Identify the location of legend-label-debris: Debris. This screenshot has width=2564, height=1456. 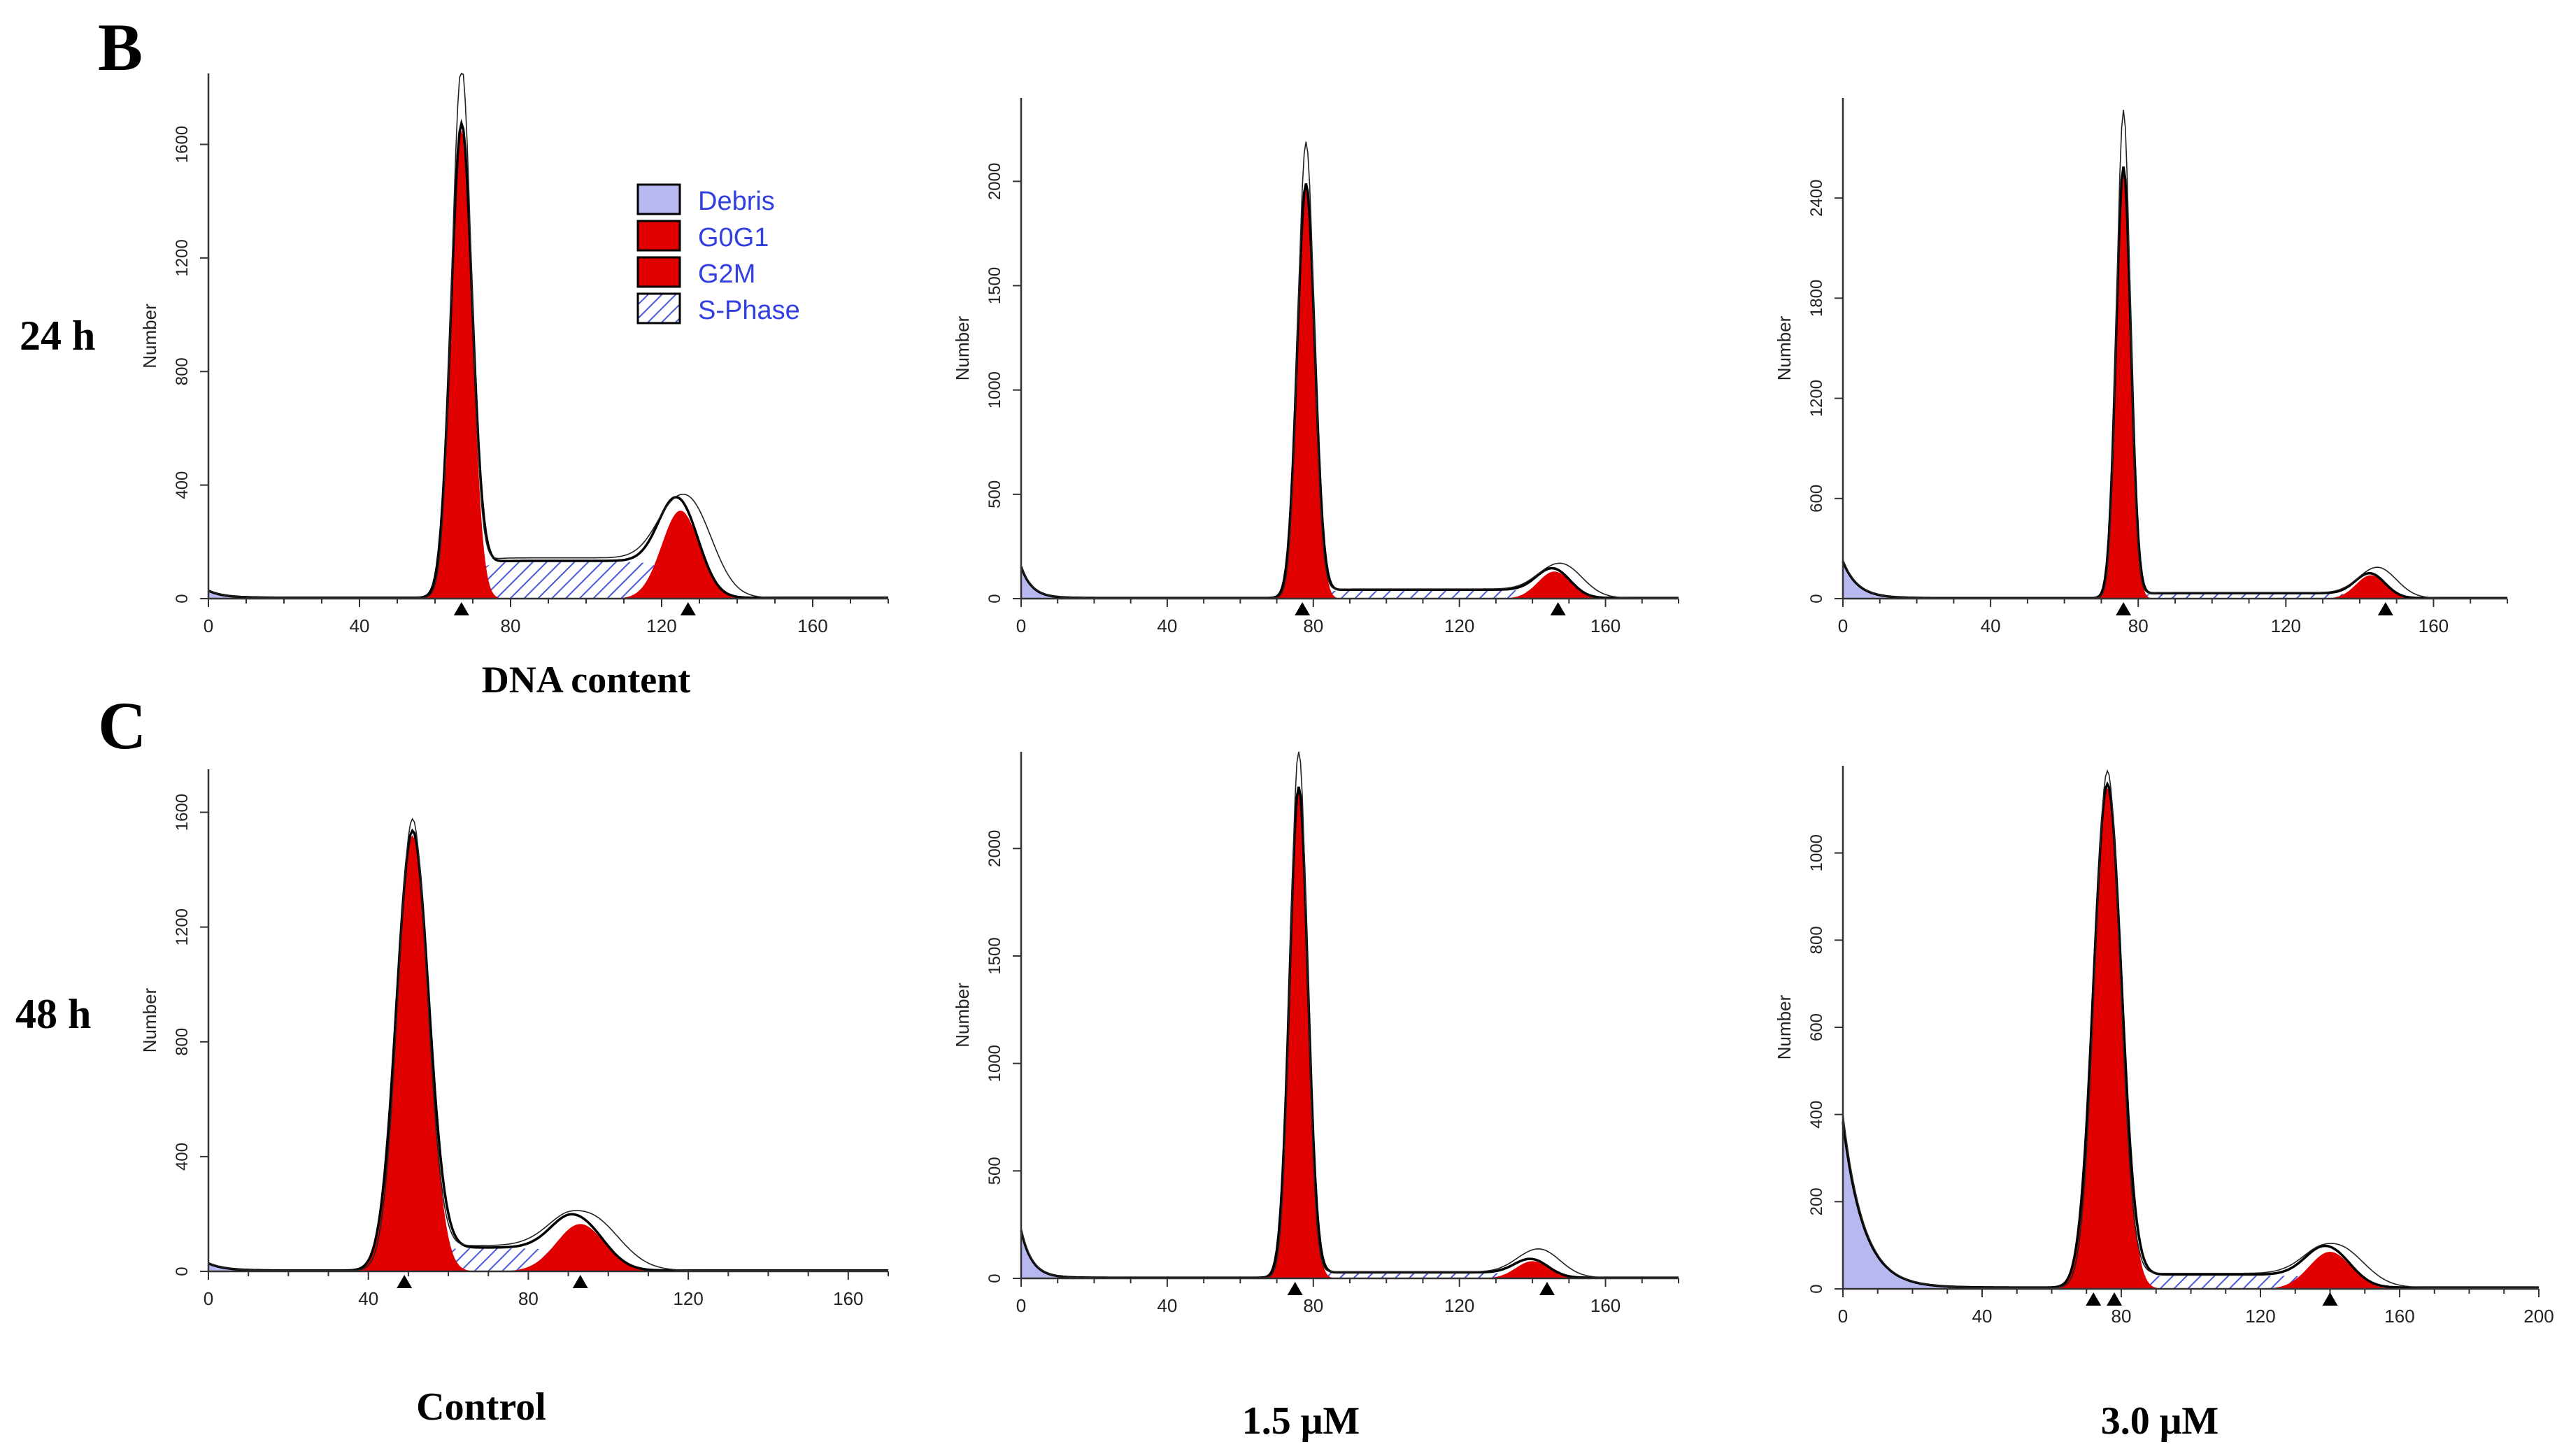
(736, 201).